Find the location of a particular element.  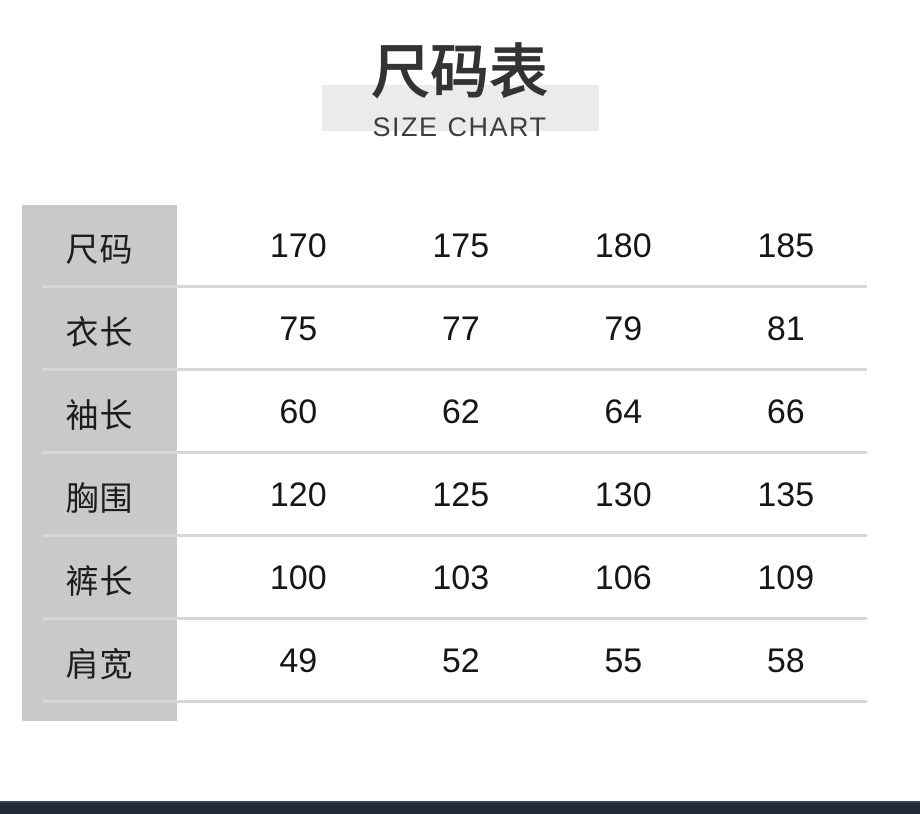

table-row-sleeve-length: 袖长 60 62 64 66 is located at coordinates (444, 412).